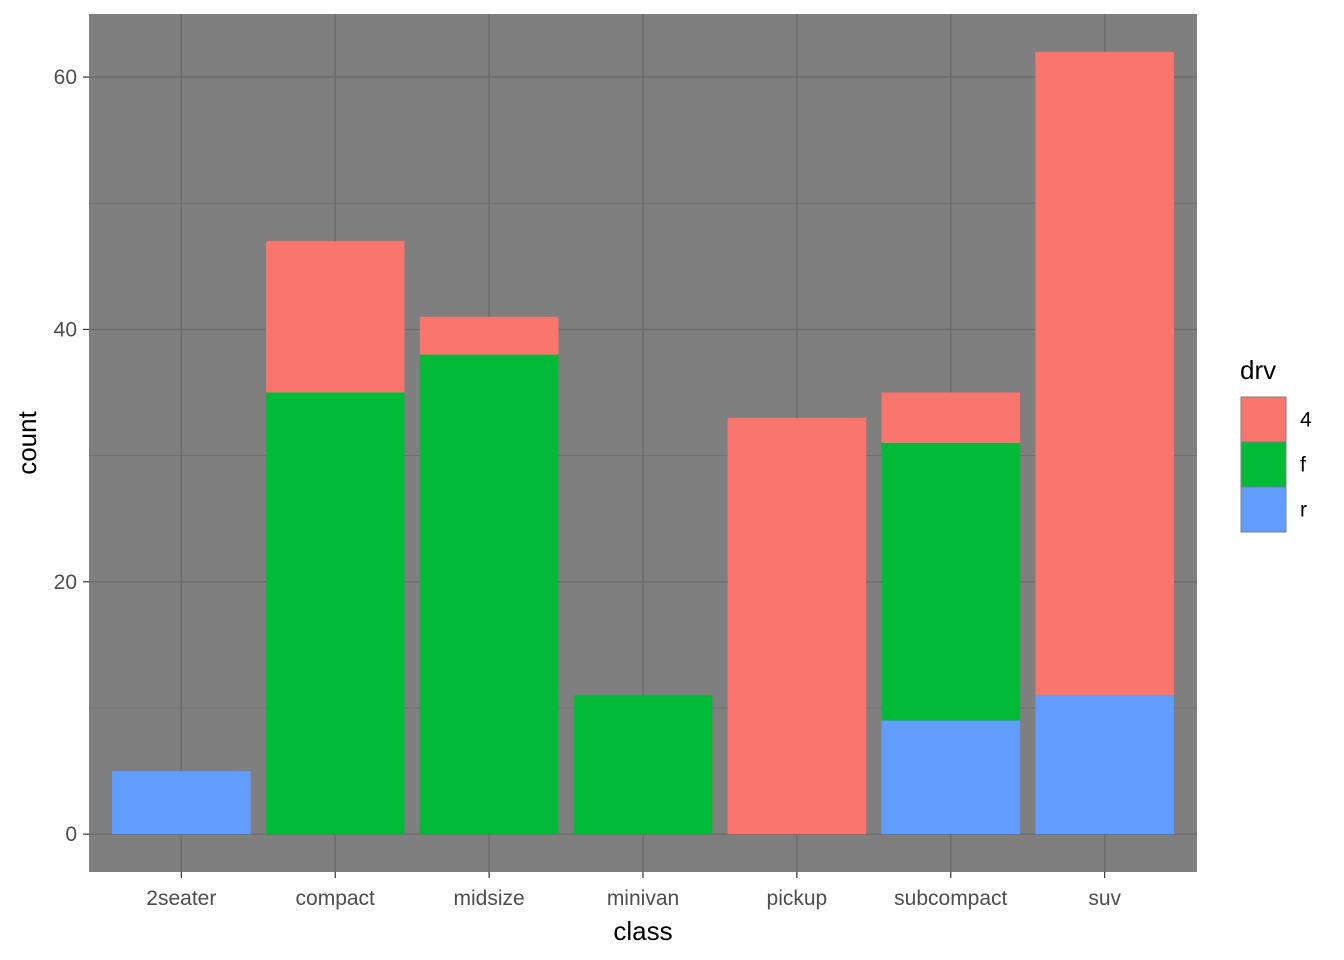 This screenshot has height=960, width=1344. I want to click on legend-items: 4 fr, so click(1276, 464).